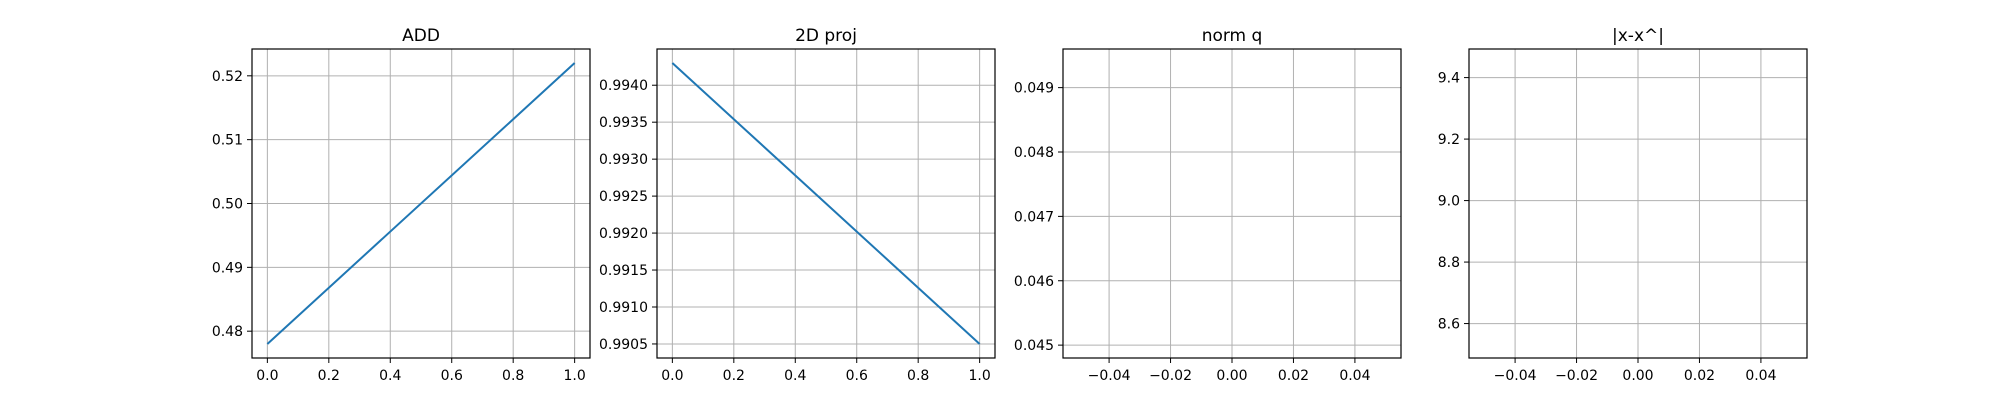 This screenshot has width=2000, height=400. Describe the element at coordinates (826, 36) in the screenshot. I see `chart-title: 2D proj` at that location.